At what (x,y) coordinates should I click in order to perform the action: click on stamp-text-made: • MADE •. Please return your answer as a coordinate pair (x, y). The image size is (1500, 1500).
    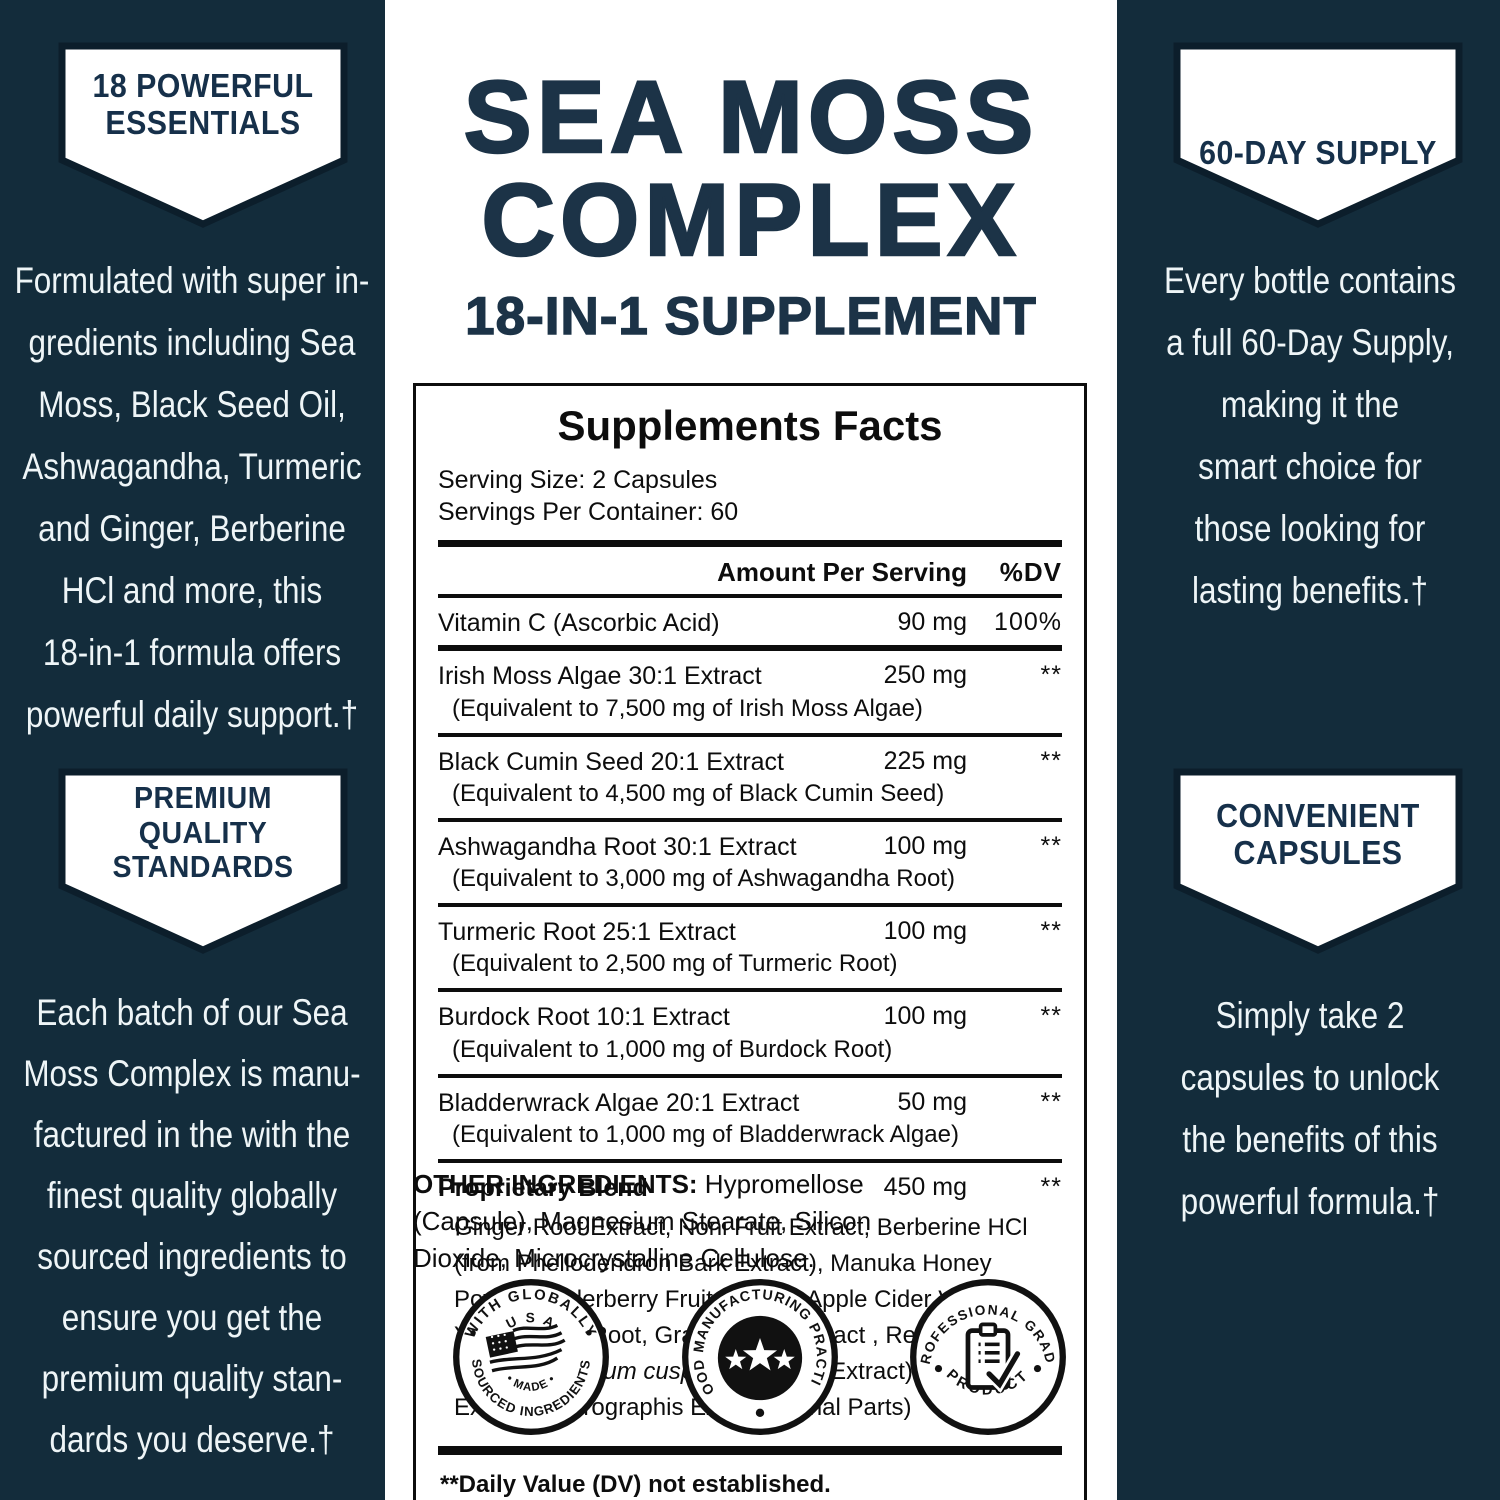
    Looking at the image, I should click on (531, 1383).